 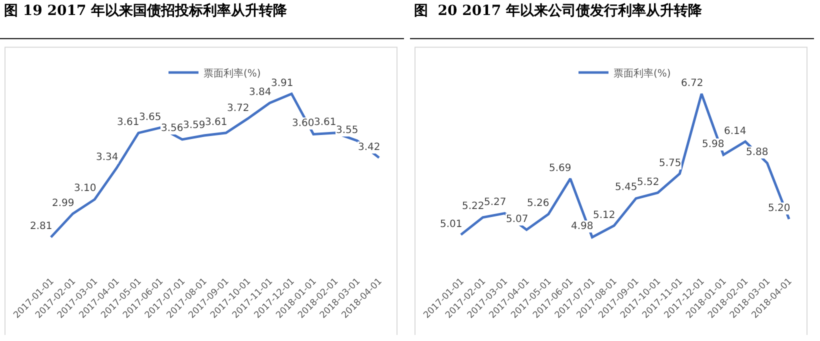 What do you see at coordinates (369, 147) in the screenshot?
I see `data-label: 3.42` at bounding box center [369, 147].